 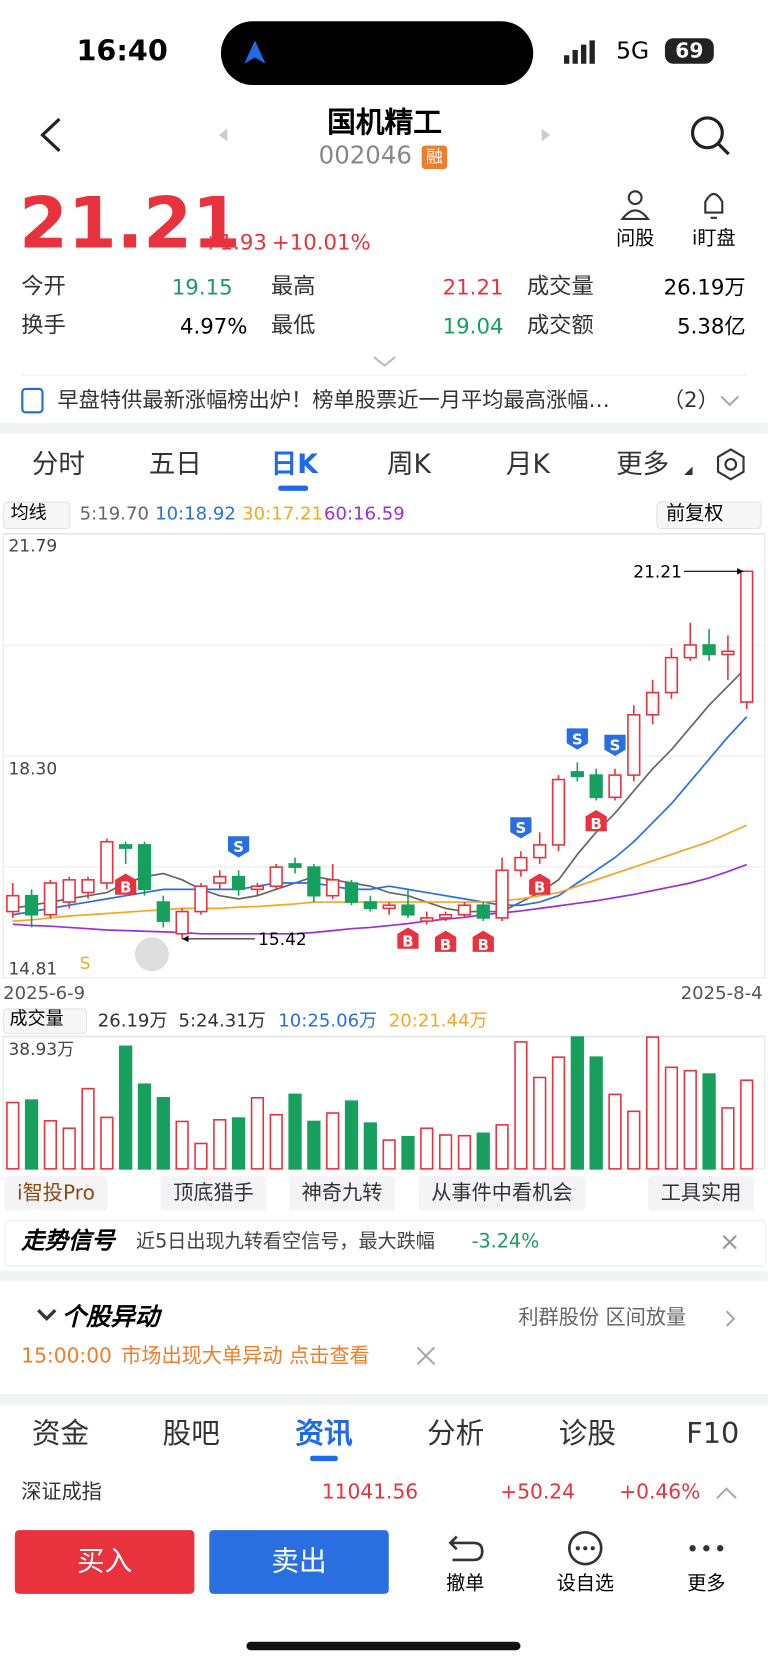 What do you see at coordinates (713, 1434) in the screenshot?
I see `bottom-tab: F10` at bounding box center [713, 1434].